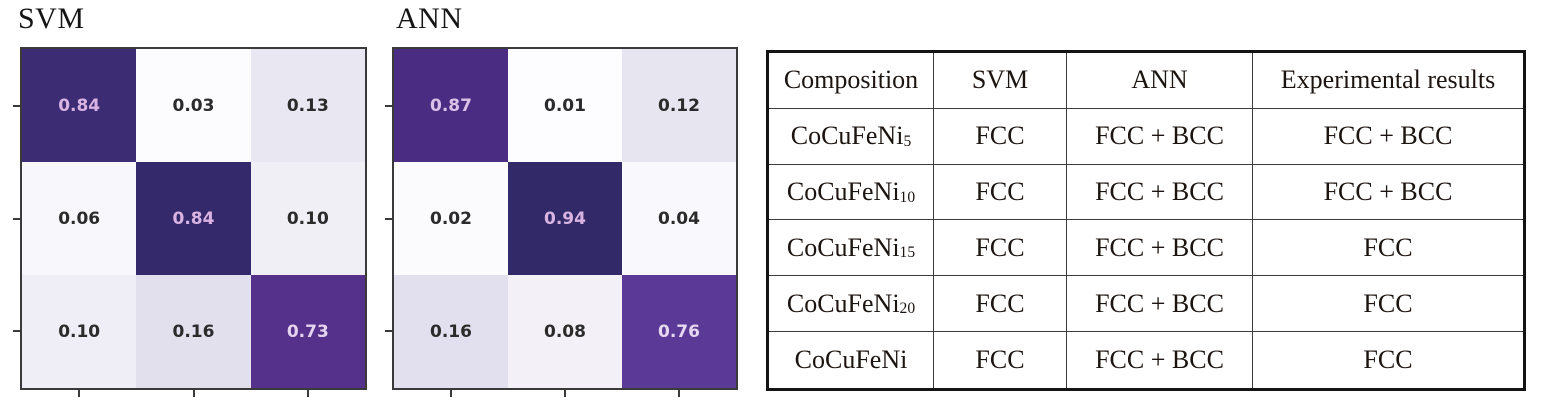 The width and height of the screenshot is (1546, 412). Describe the element at coordinates (79, 218) in the screenshot. I see `svm-matrix-cell: 0.06` at that location.